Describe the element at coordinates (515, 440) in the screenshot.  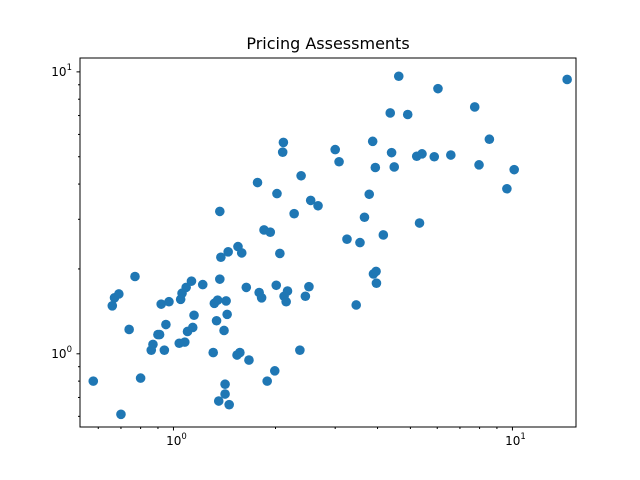
I see `x-tick-label: 10¹` at that location.